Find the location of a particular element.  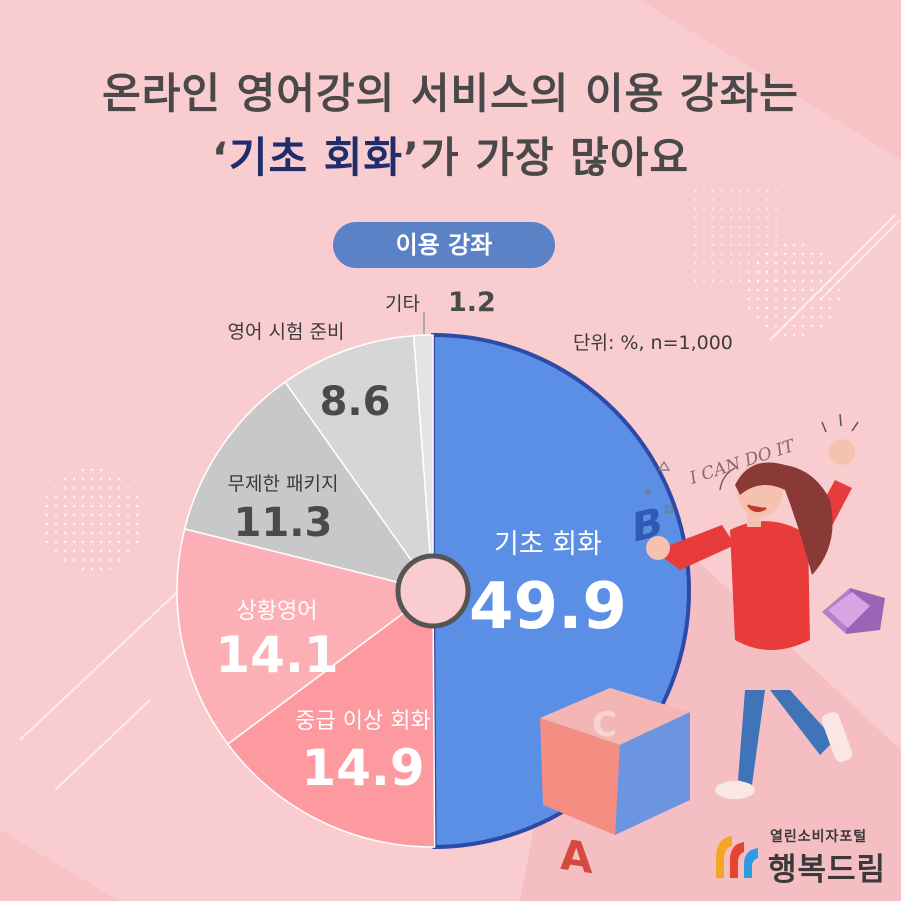

dot-patch-right is located at coordinates (735, 237).